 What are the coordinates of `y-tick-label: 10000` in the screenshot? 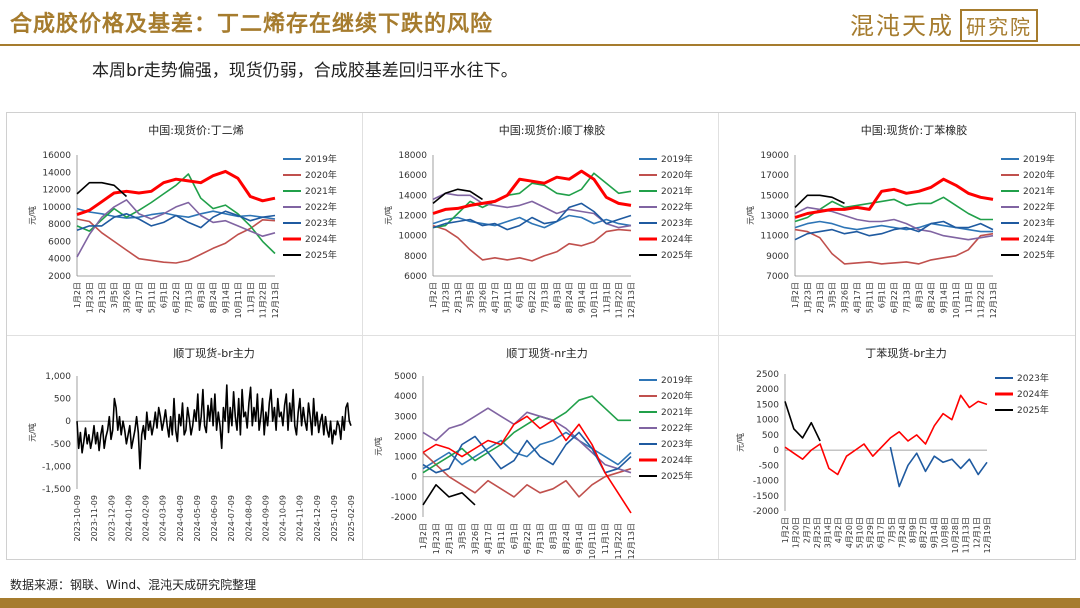 It's located at (56, 208).